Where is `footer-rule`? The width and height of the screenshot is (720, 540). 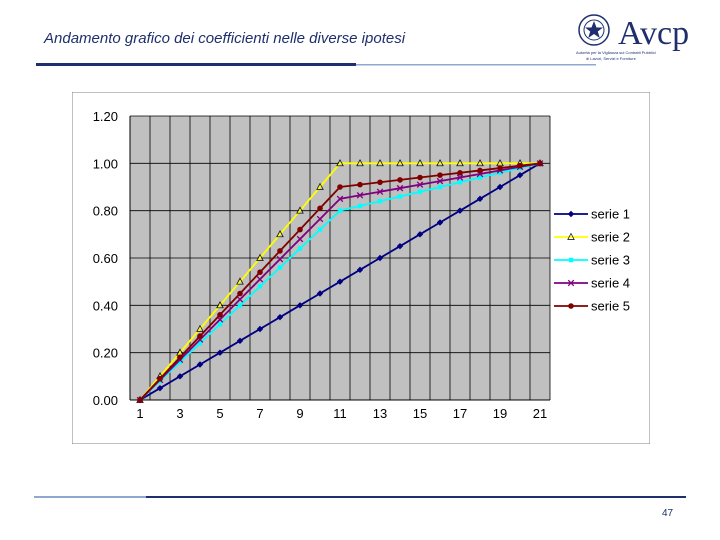
footer-rule is located at coordinates (360, 497).